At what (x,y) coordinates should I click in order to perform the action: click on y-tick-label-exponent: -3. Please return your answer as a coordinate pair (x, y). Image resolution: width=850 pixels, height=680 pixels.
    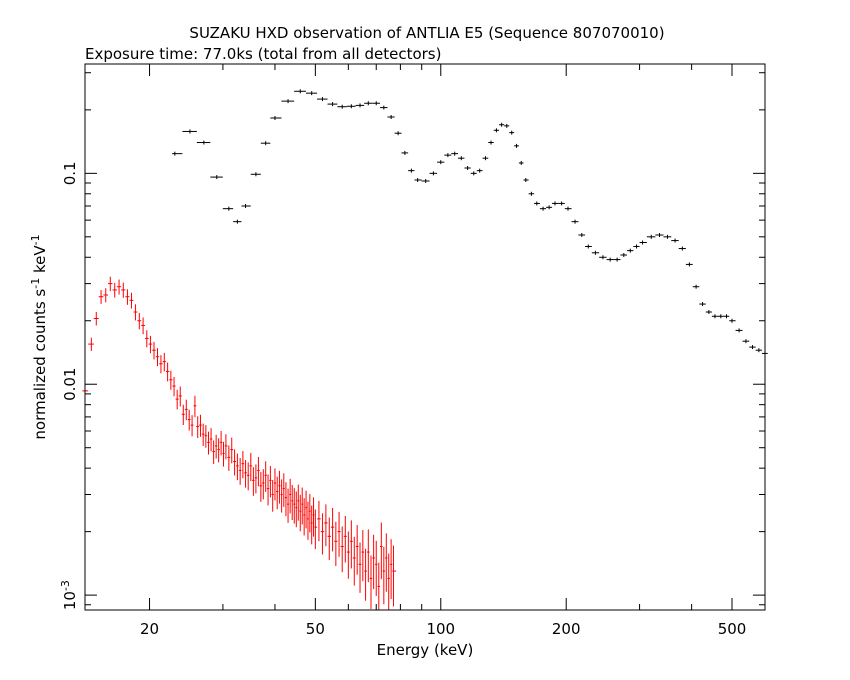
    Looking at the image, I should click on (65, 585).